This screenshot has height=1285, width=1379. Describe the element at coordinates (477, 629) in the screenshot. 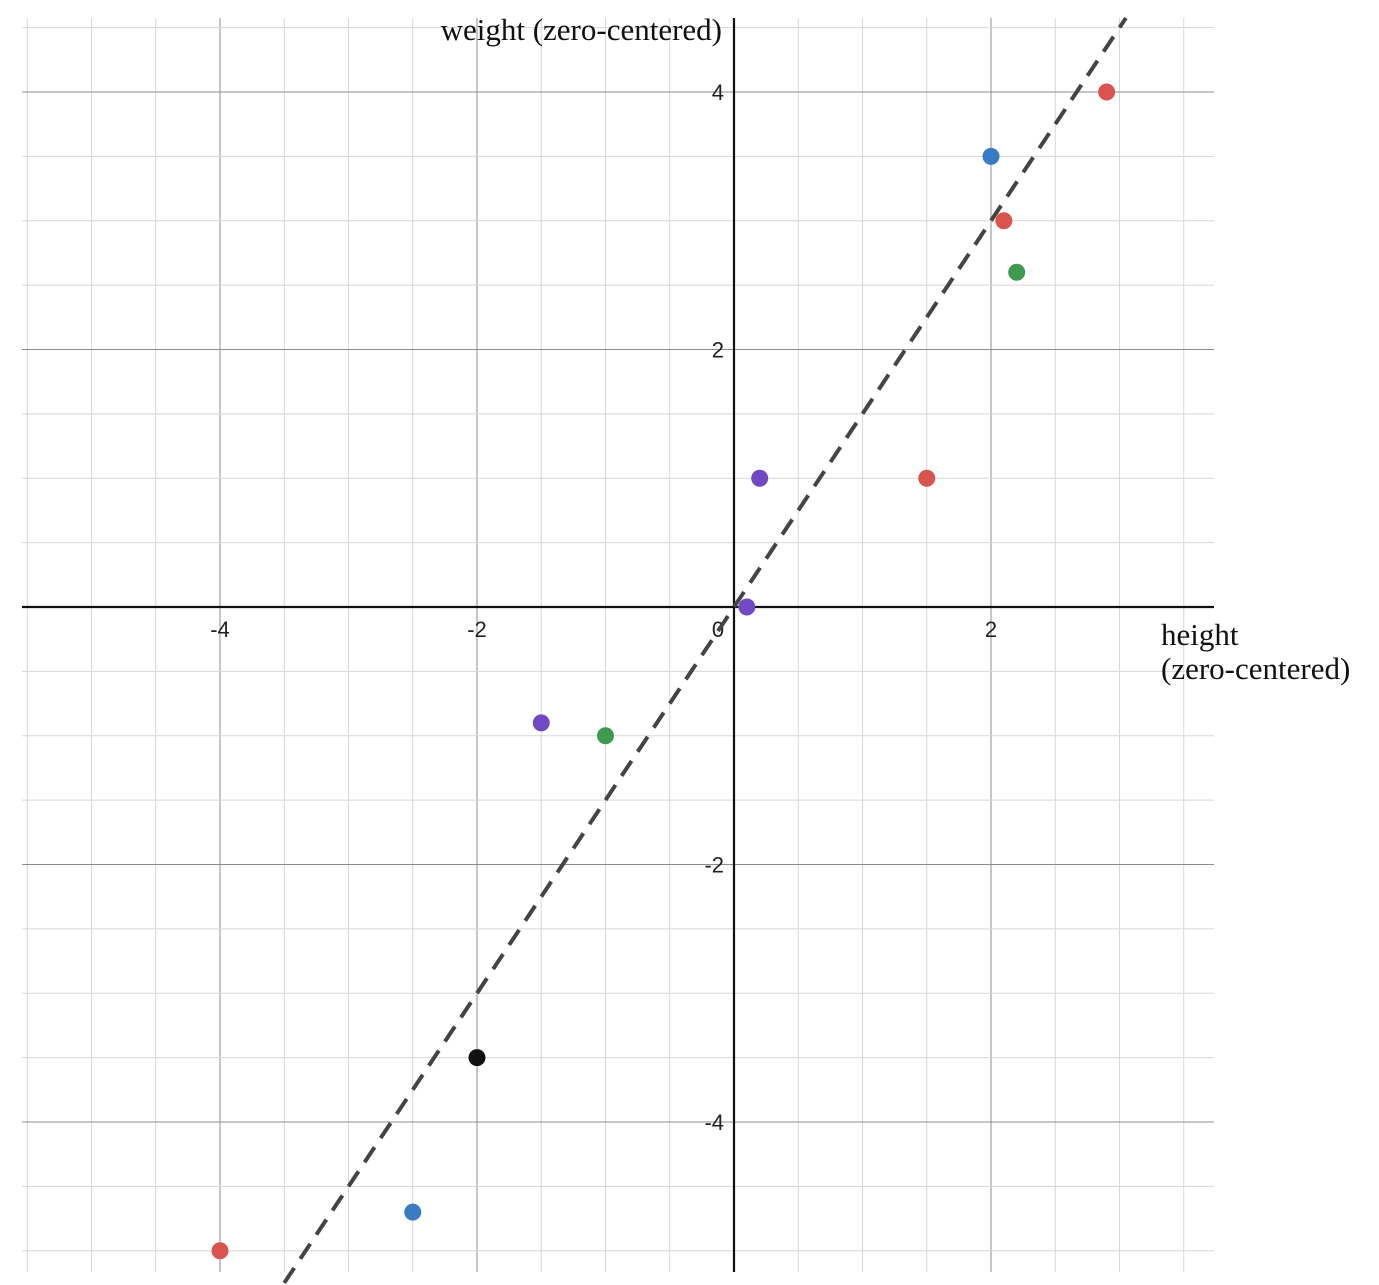

I see `x-tick-label: -2` at that location.